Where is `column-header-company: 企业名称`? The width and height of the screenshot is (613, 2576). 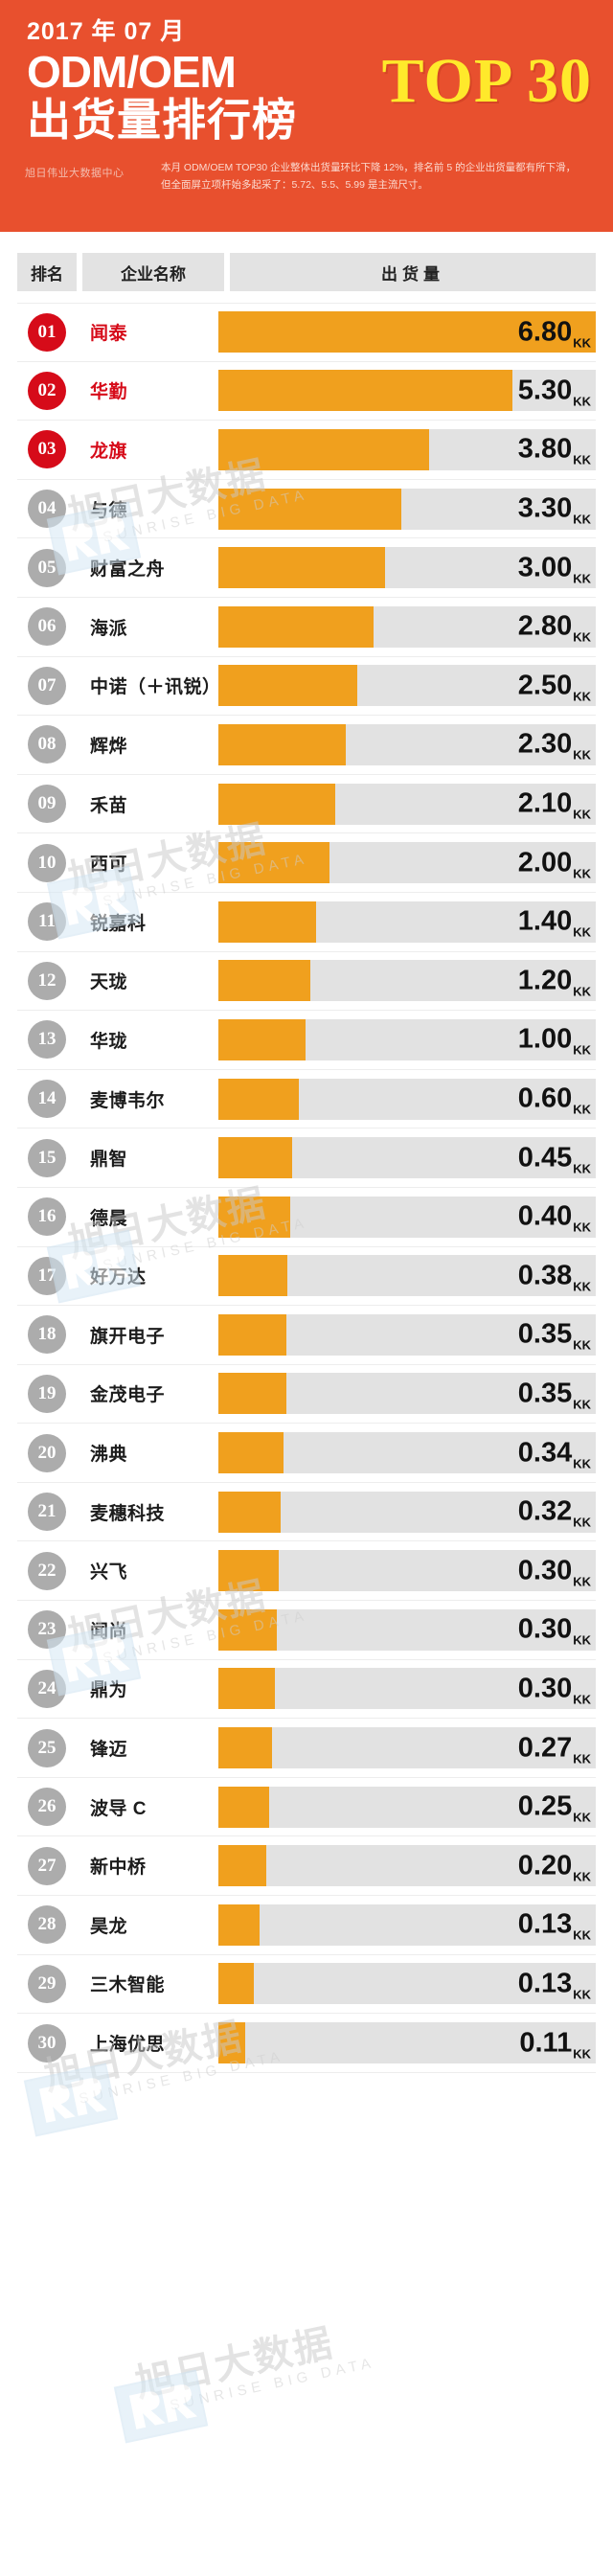
column-header-company: 企业名称 is located at coordinates (153, 272).